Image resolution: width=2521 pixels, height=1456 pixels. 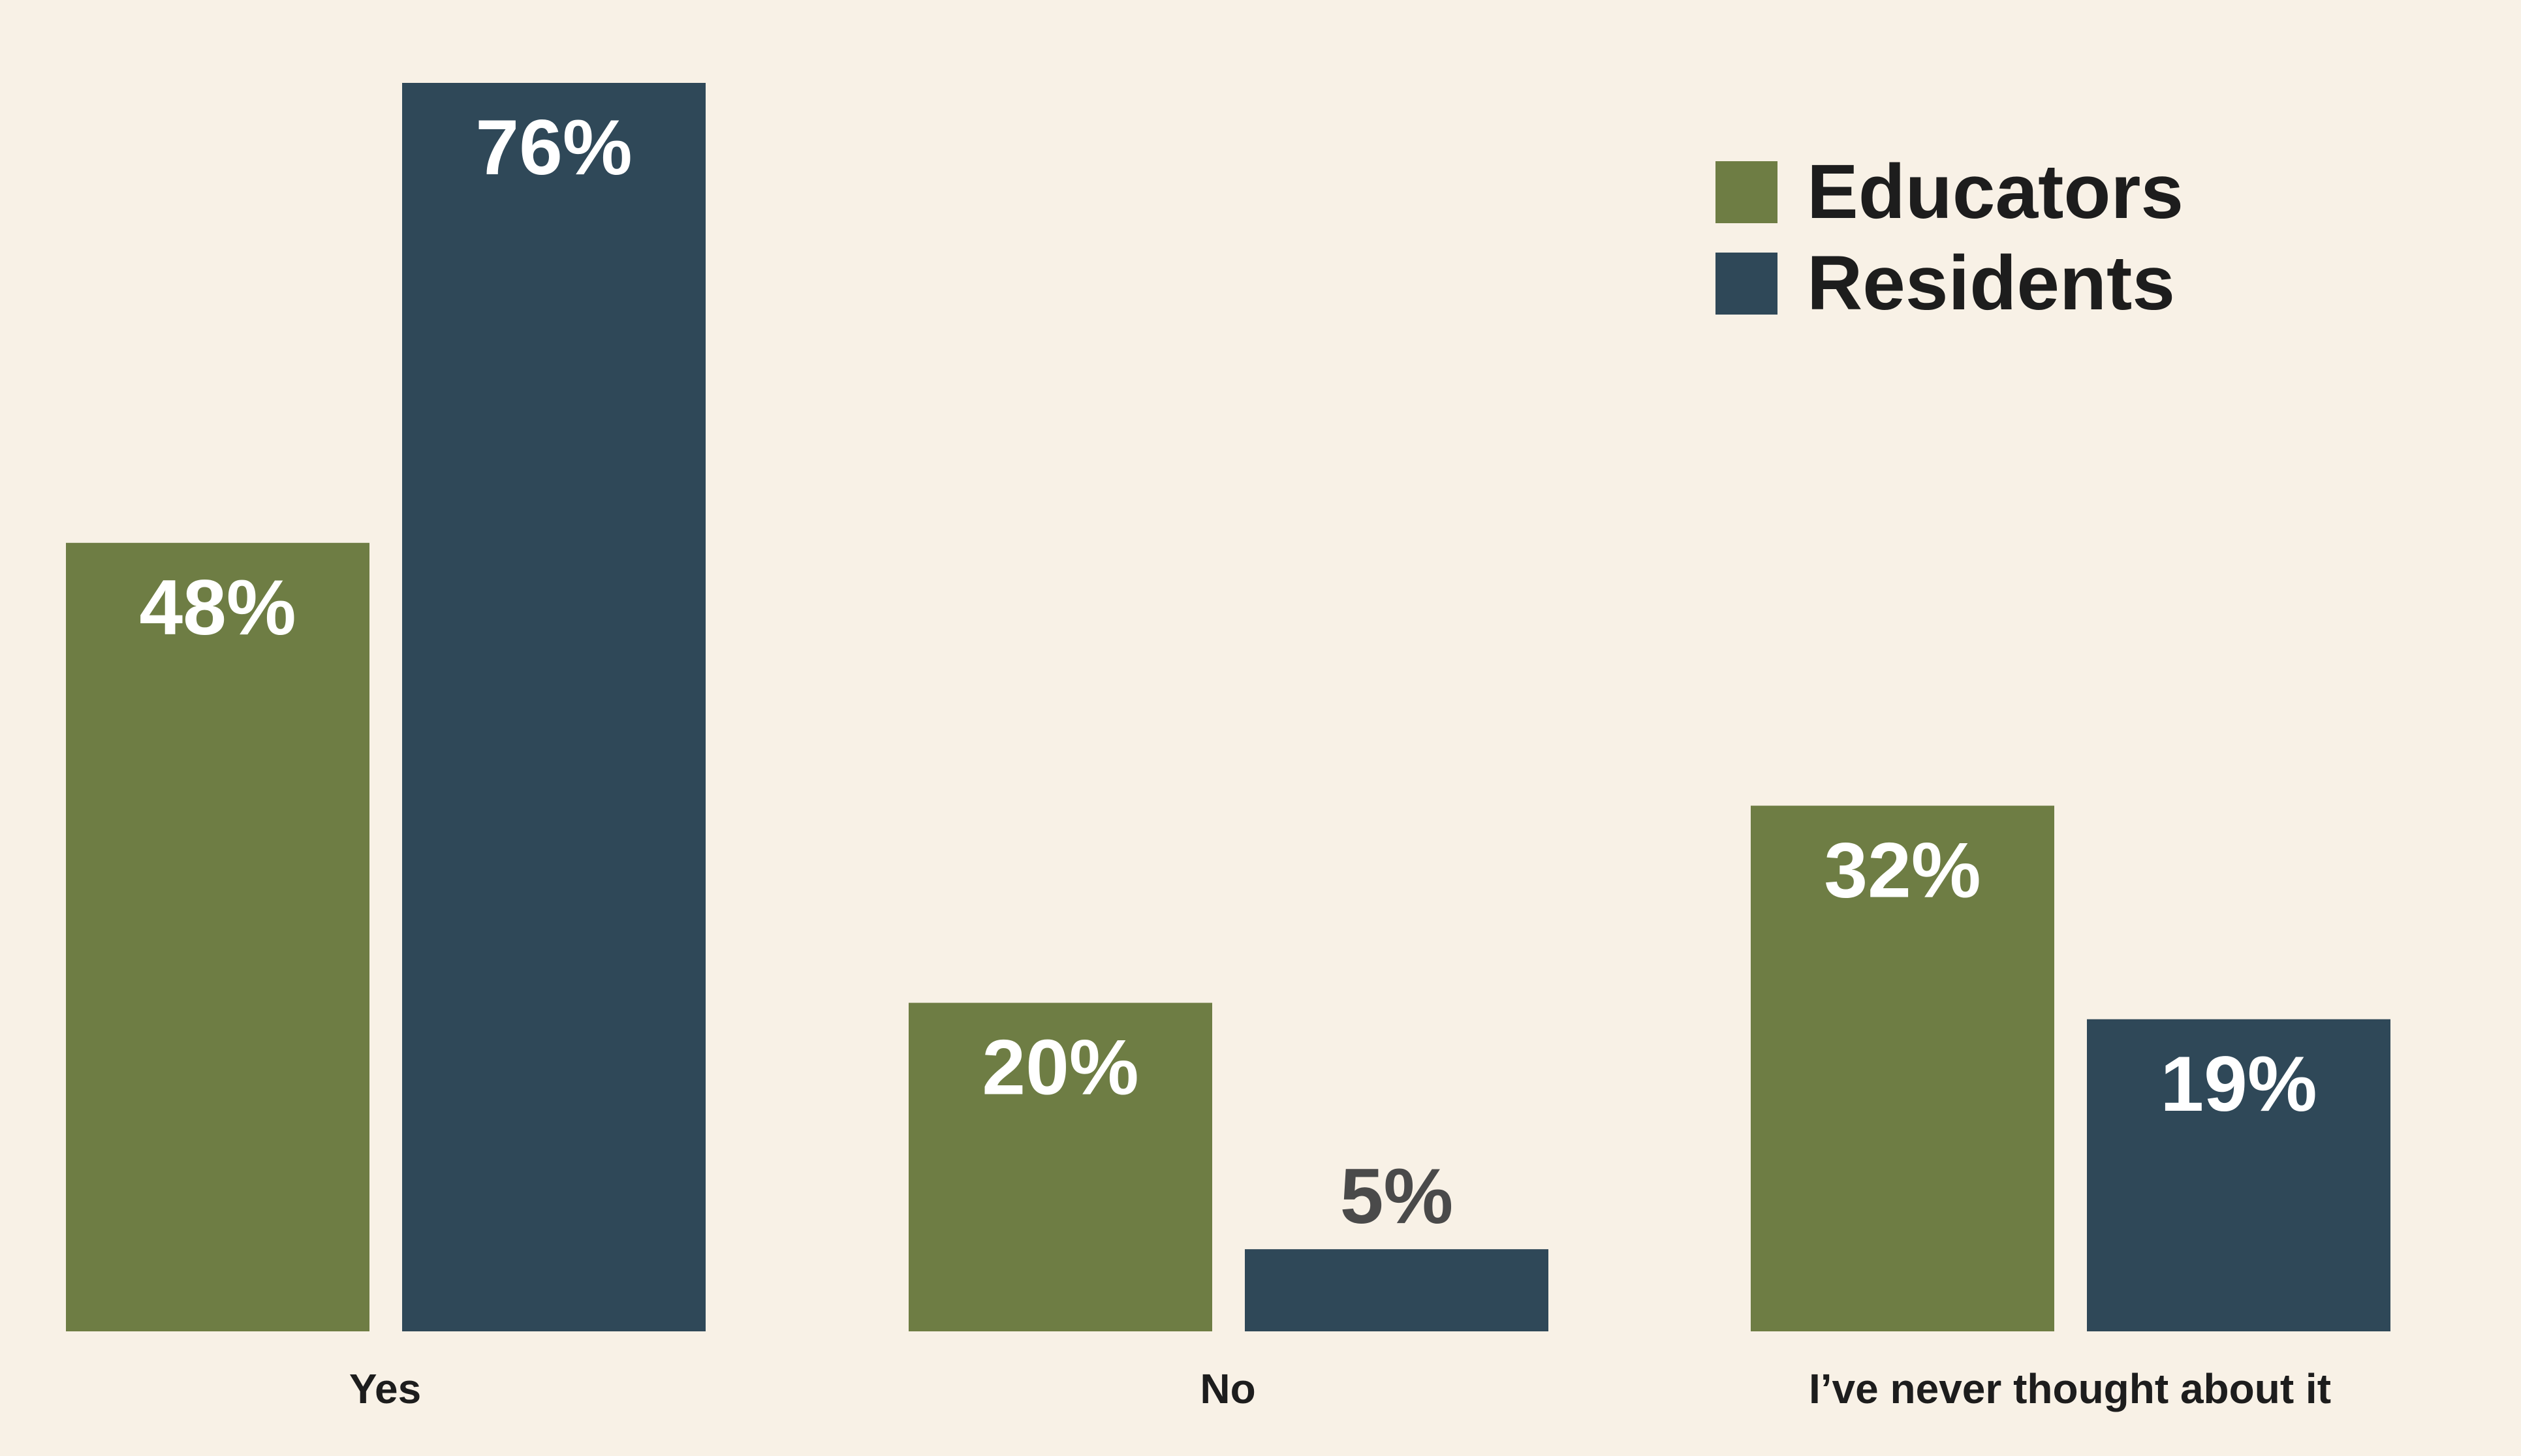 I want to click on category-label-yes: Yes, so click(x=385, y=1389).